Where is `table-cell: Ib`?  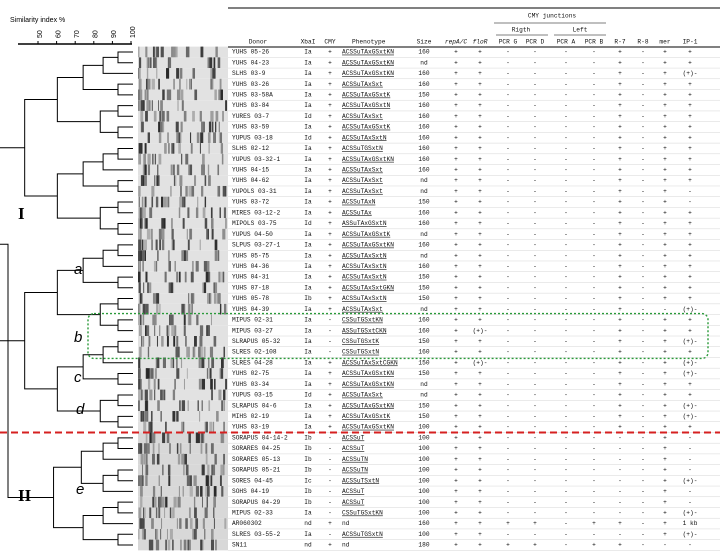
table-cell: Ib is located at coordinates (308, 459).